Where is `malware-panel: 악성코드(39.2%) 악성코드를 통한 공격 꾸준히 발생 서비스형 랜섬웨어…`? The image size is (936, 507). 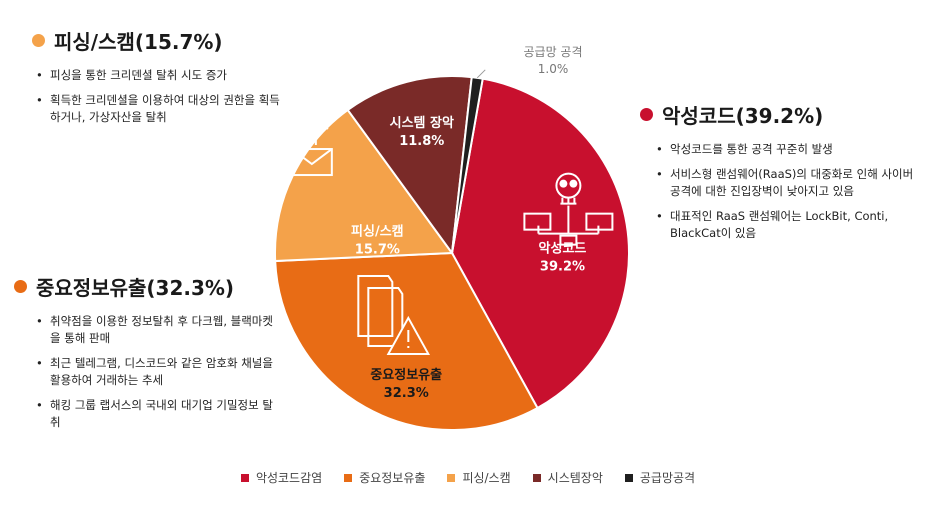 malware-panel: 악성코드(39.2%) 악성코드를 통한 공격 꾸준히 발생 서비스형 랜섬웨어… is located at coordinates (780, 175).